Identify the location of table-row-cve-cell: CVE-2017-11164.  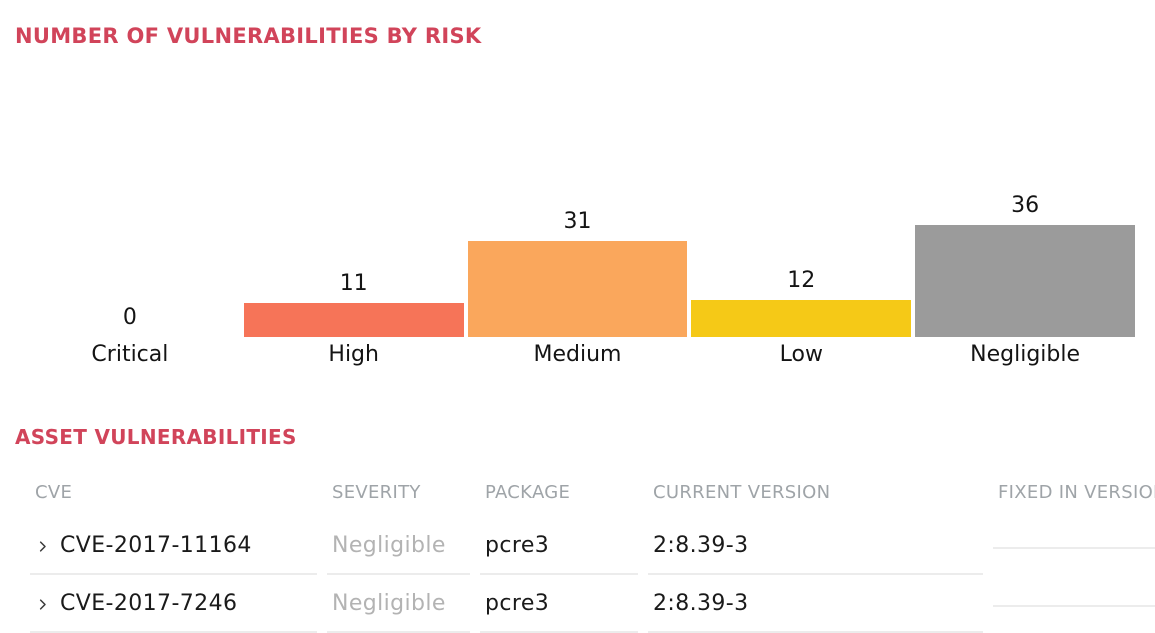
(173, 546).